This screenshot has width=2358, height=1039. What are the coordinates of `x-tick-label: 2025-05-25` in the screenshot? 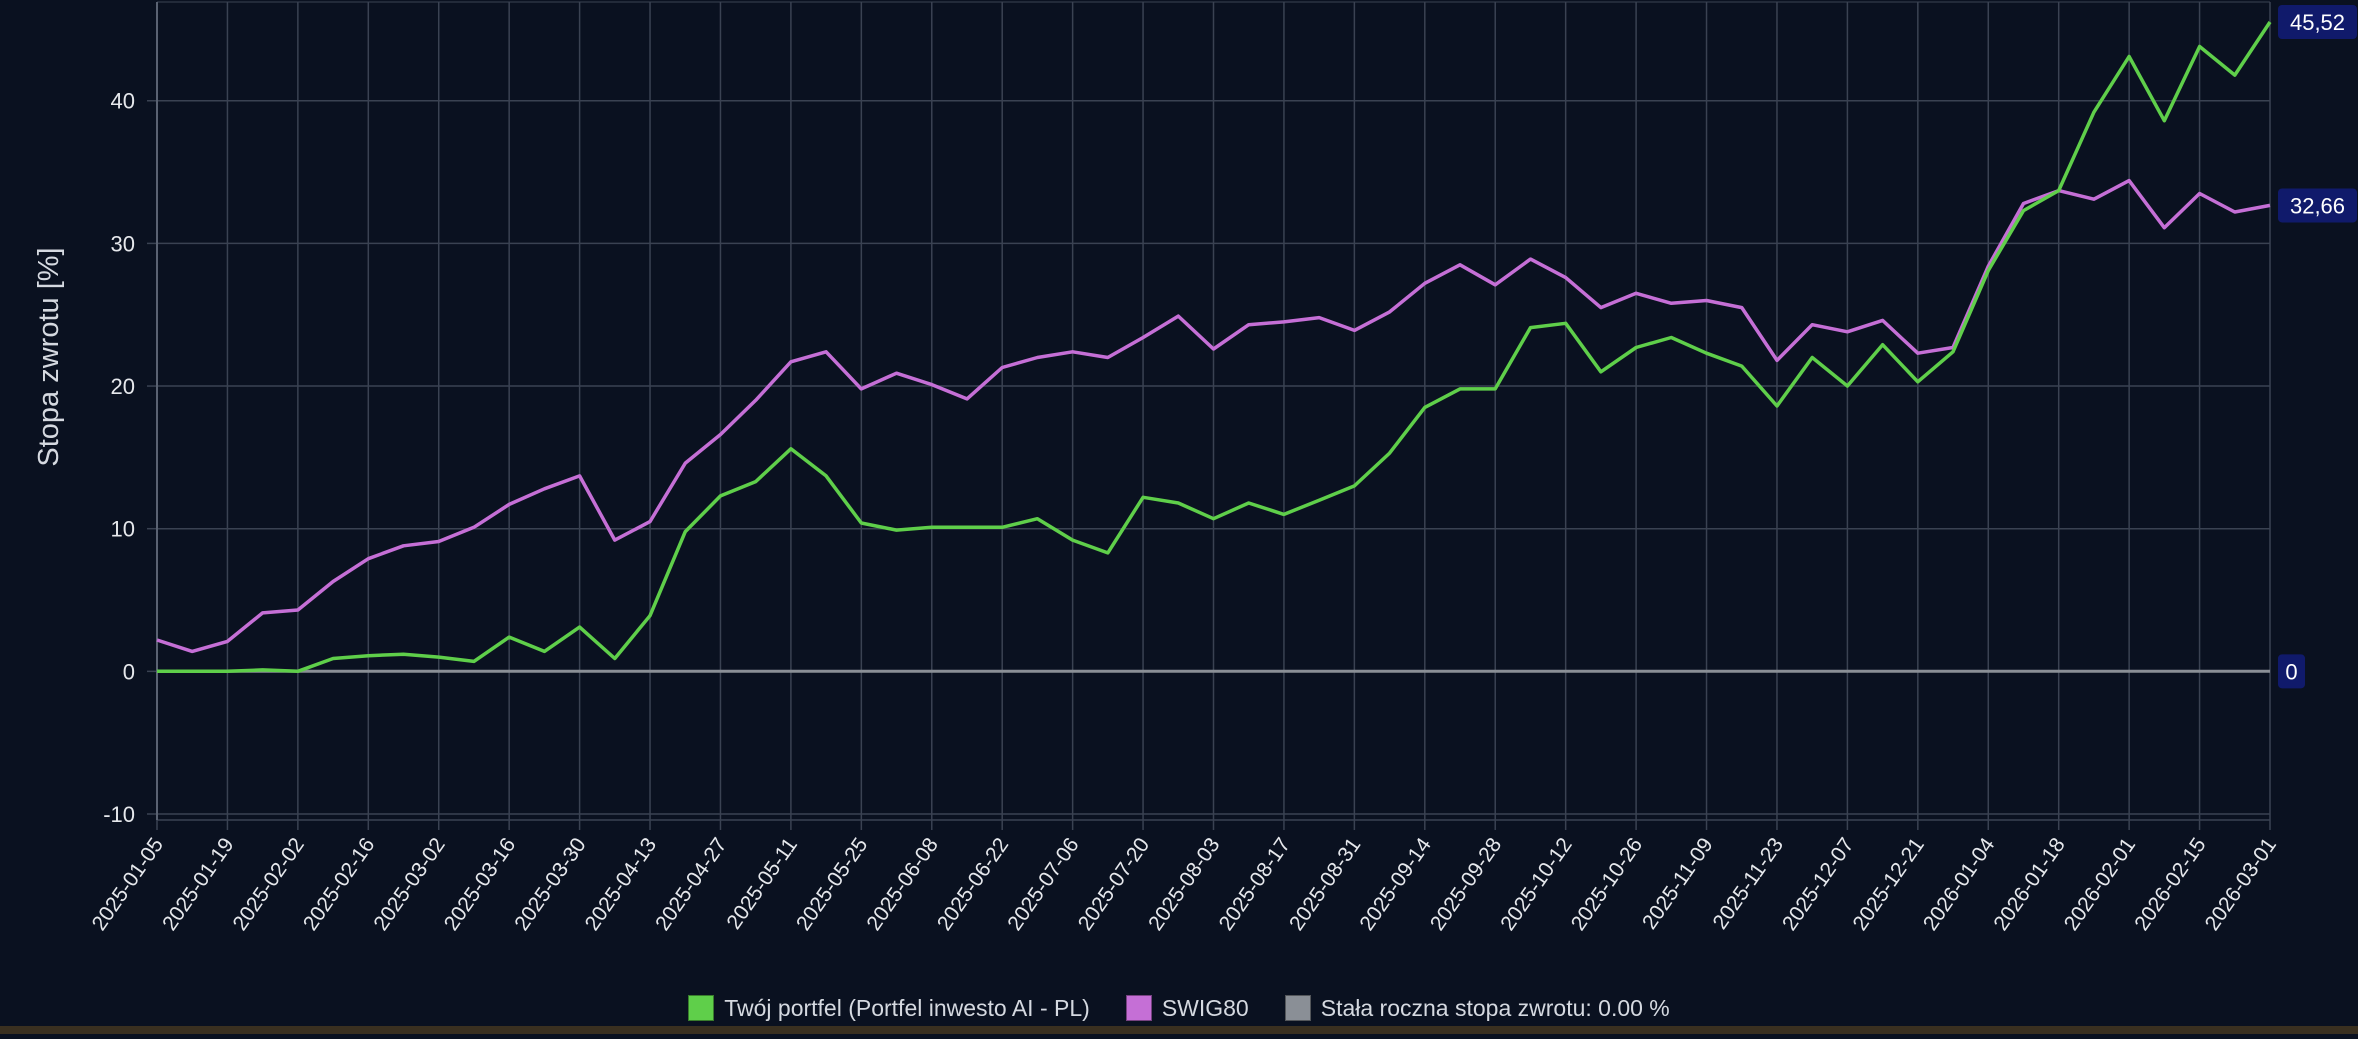 It's located at (832, 884).